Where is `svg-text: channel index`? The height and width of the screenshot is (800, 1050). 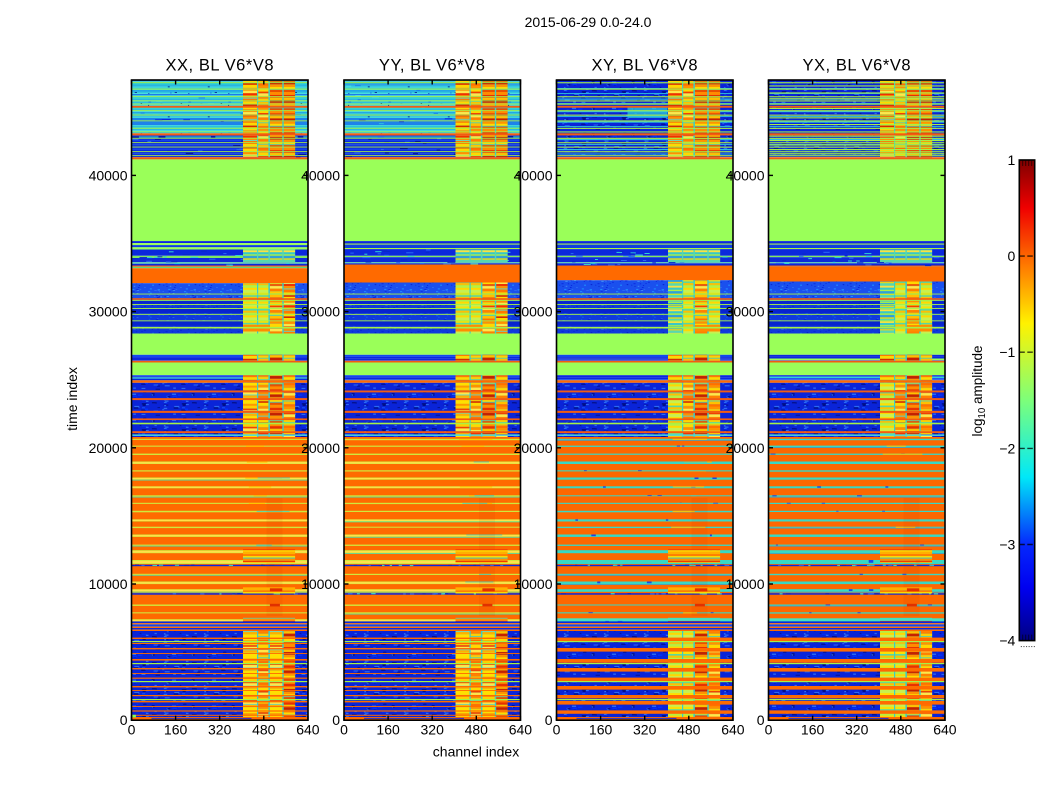 svg-text: channel index is located at coordinates (476, 752).